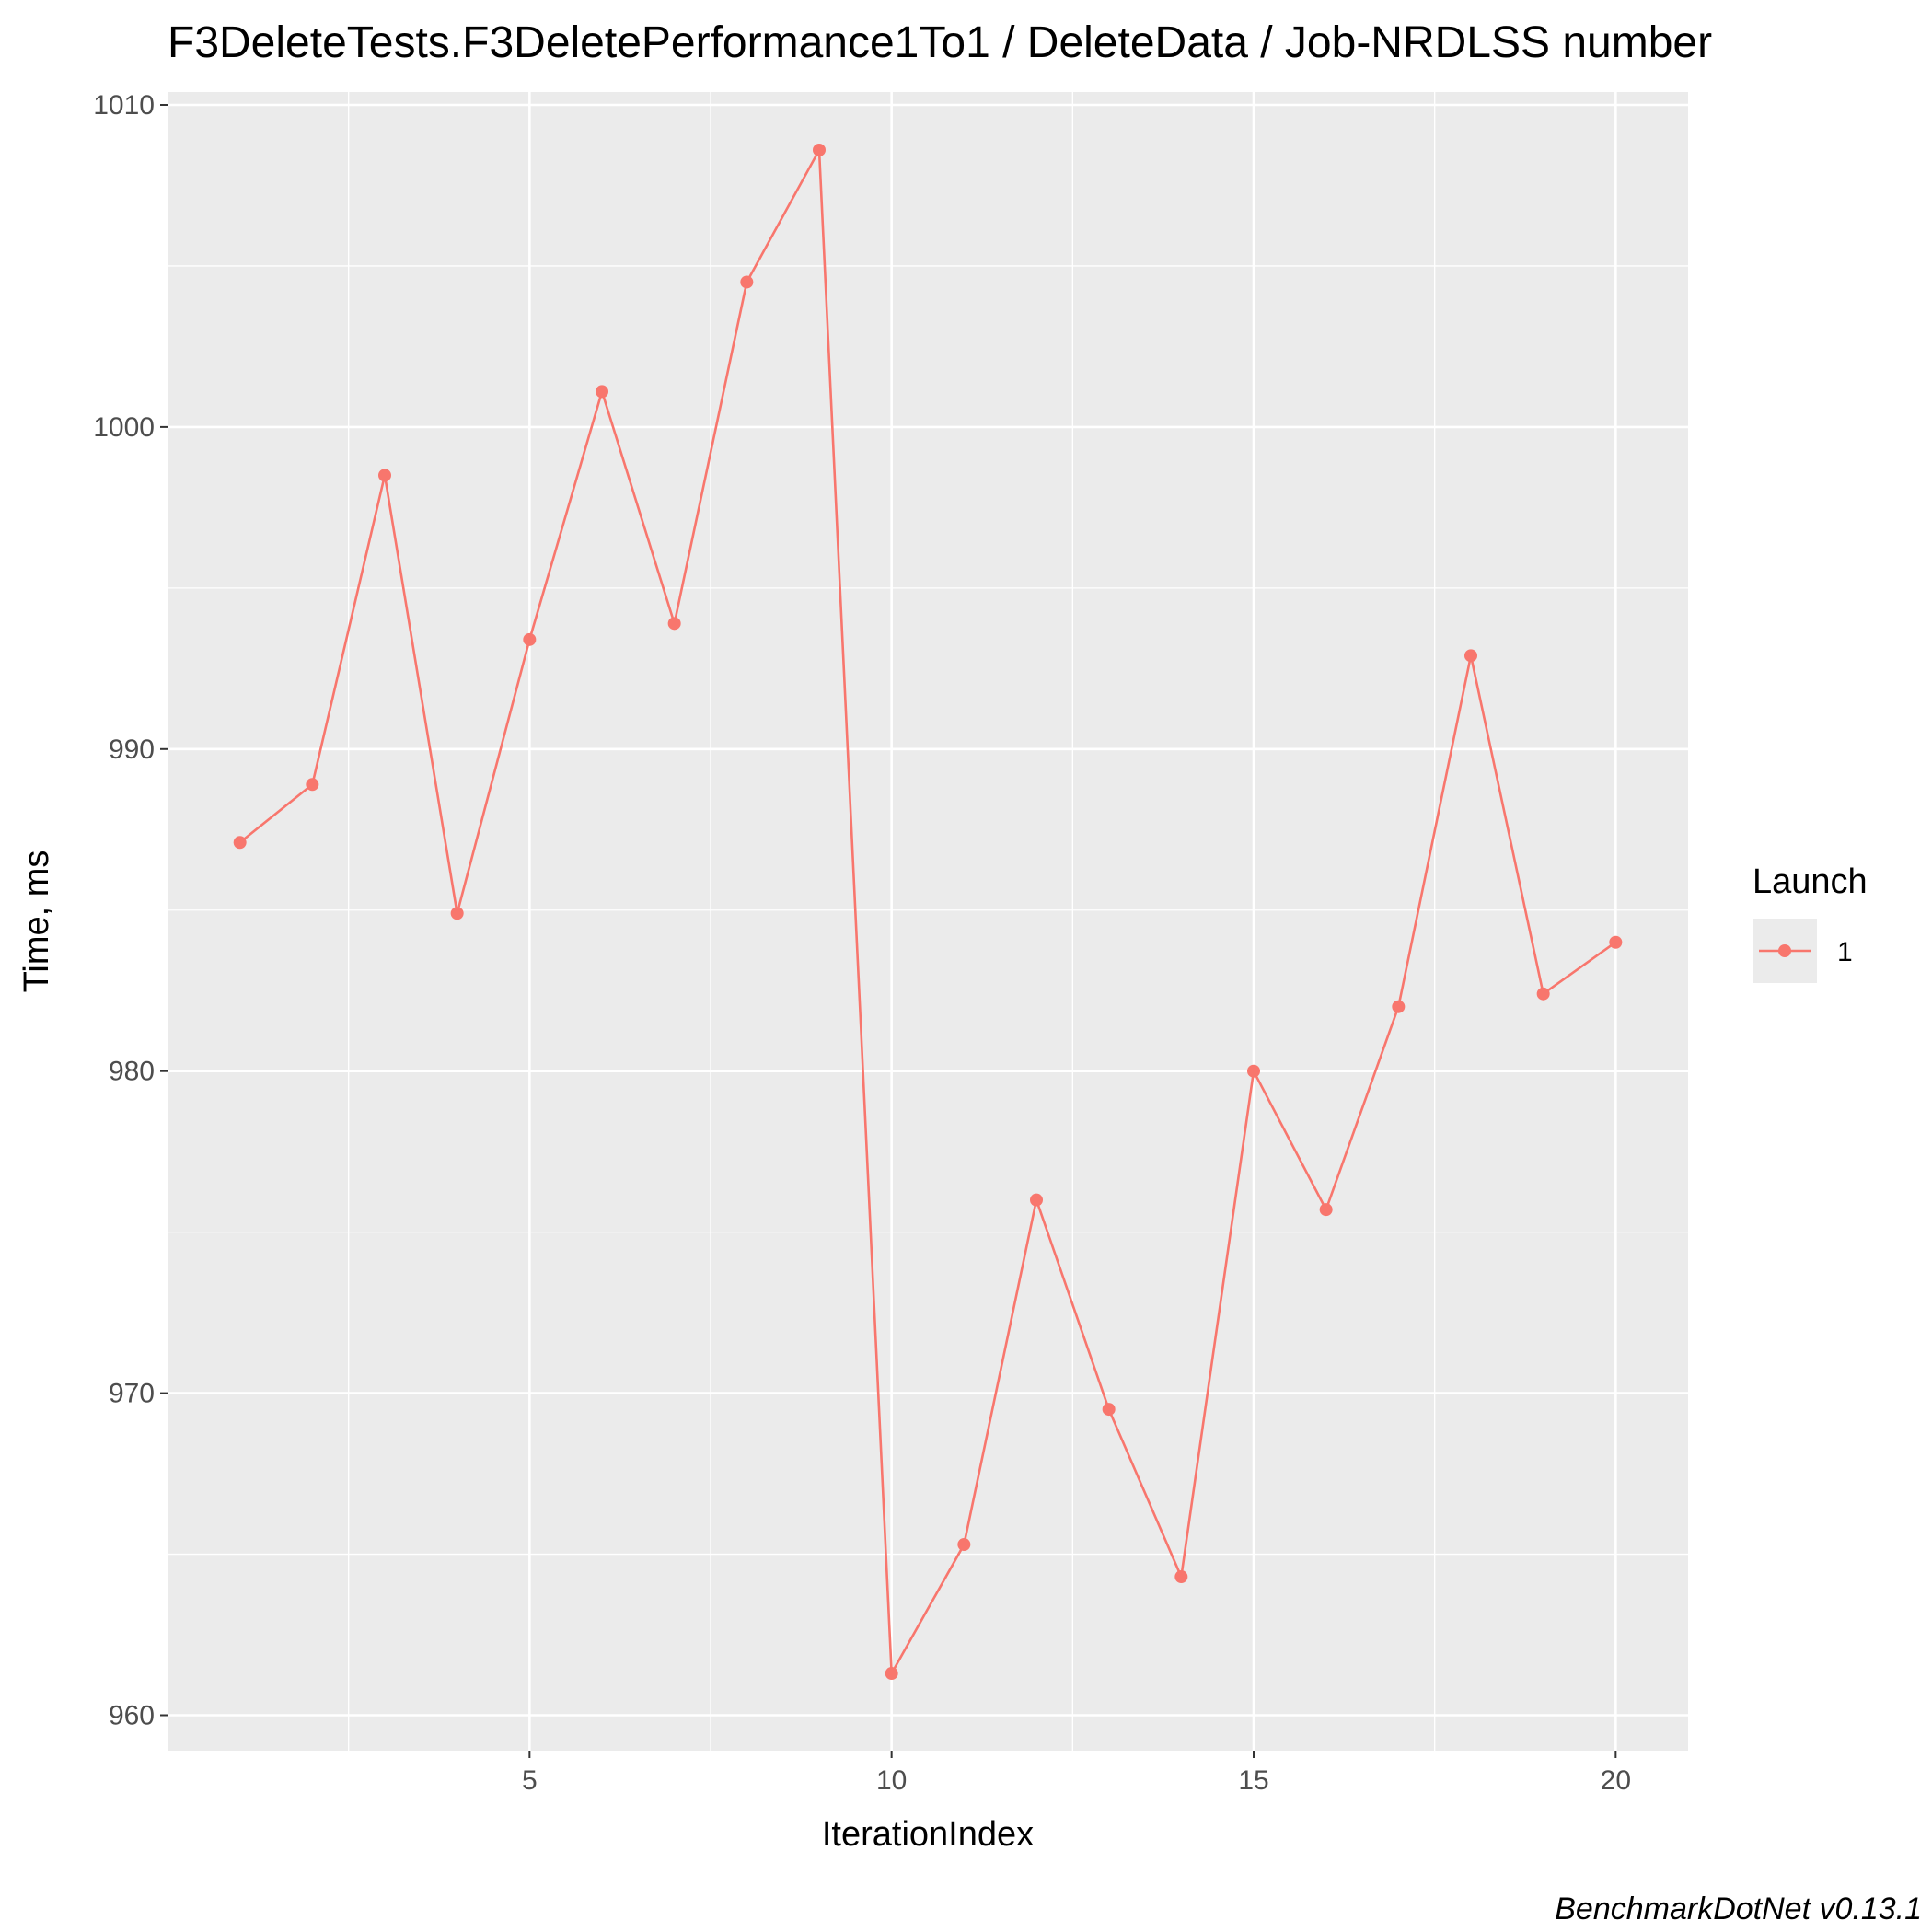  I want to click on y-tick-label: 980, so click(132, 1072).